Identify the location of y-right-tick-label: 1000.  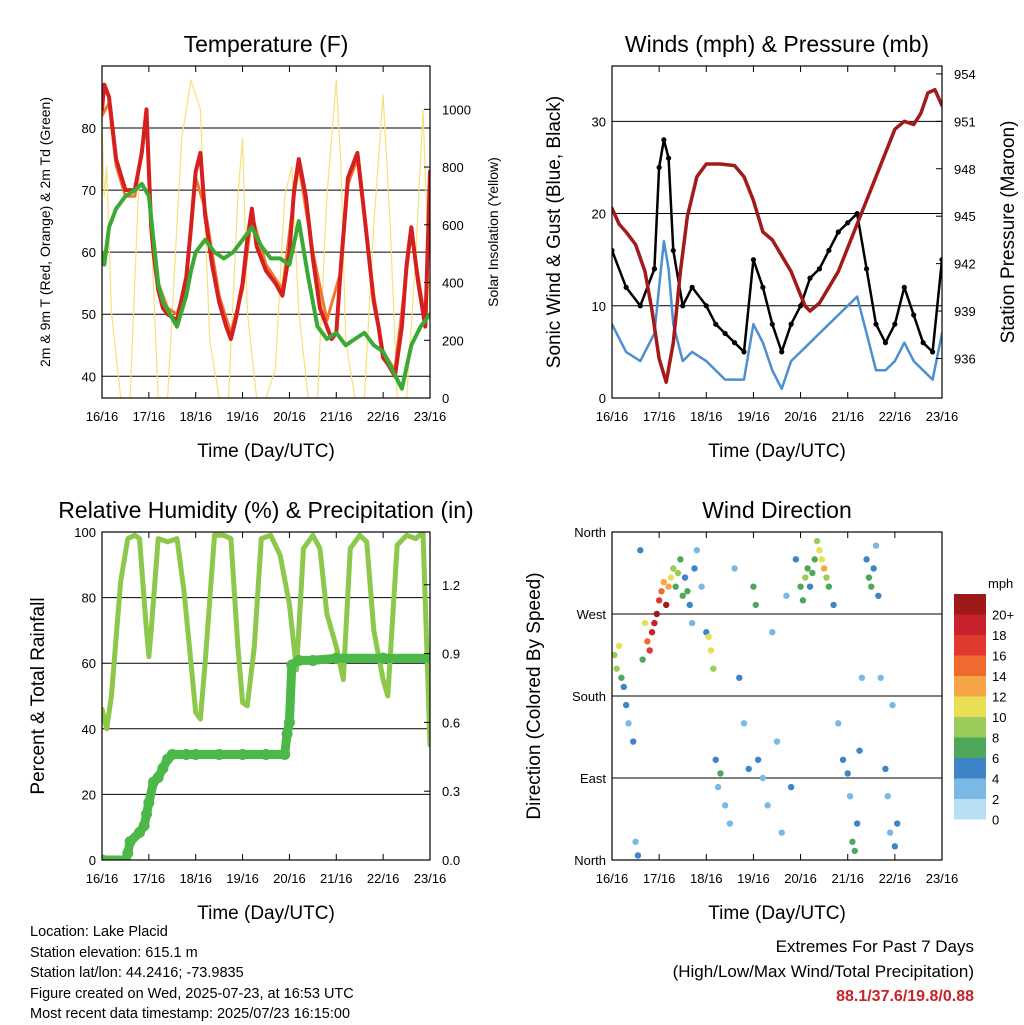
(456, 109).